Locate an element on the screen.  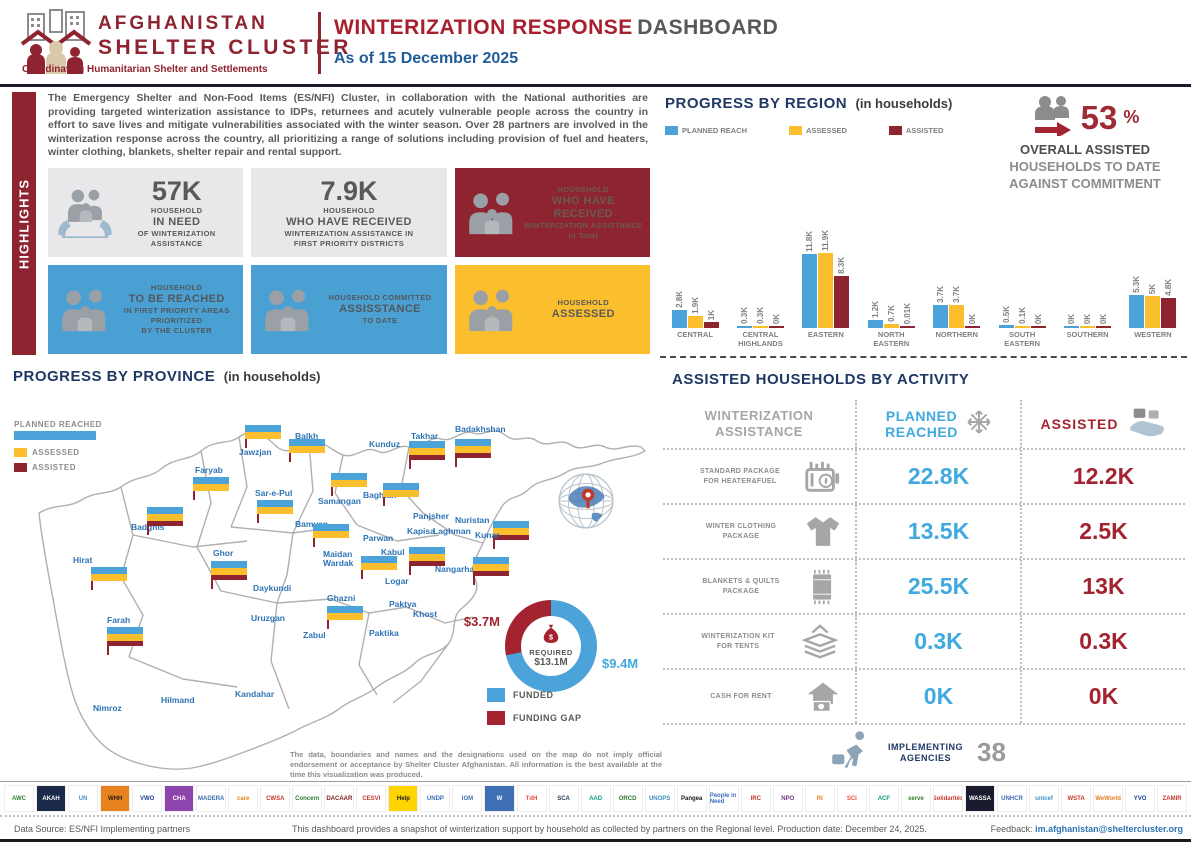
partner-logo: Concern is located at coordinates (307, 798).